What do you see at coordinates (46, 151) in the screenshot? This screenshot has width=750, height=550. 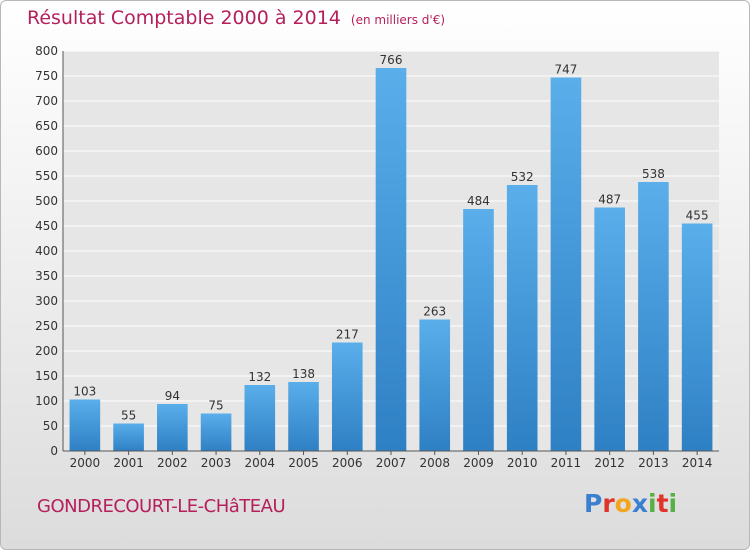 I see `y-tick-label: 600` at bounding box center [46, 151].